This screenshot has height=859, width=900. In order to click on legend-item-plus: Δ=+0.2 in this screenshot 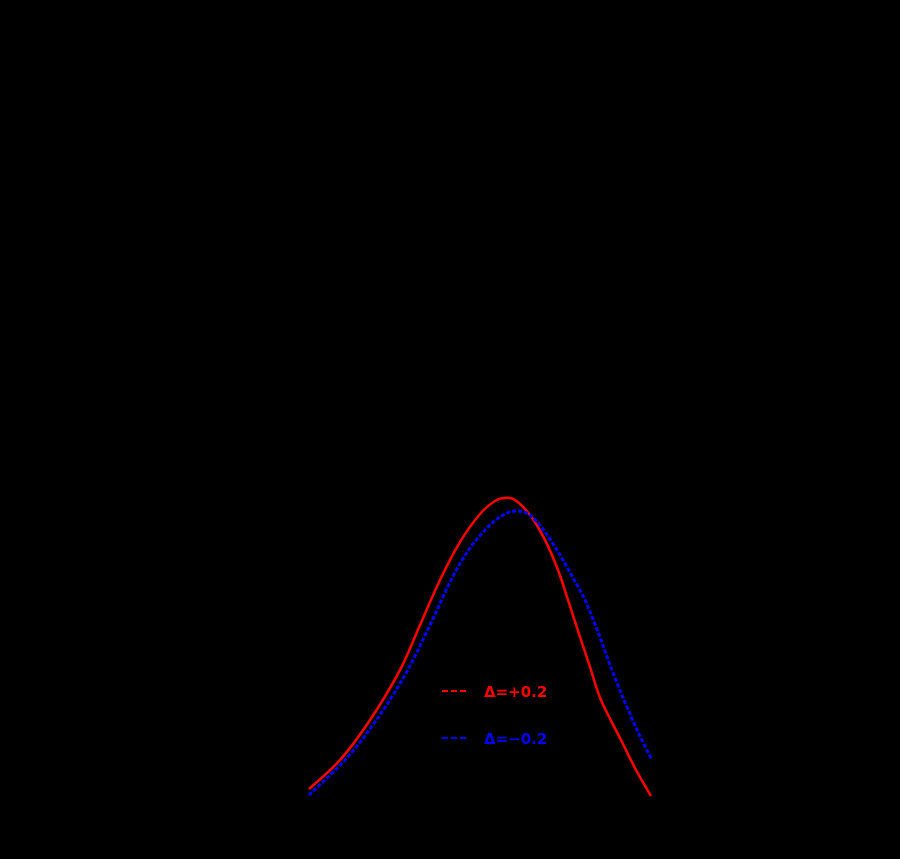, I will do `click(494, 692)`.